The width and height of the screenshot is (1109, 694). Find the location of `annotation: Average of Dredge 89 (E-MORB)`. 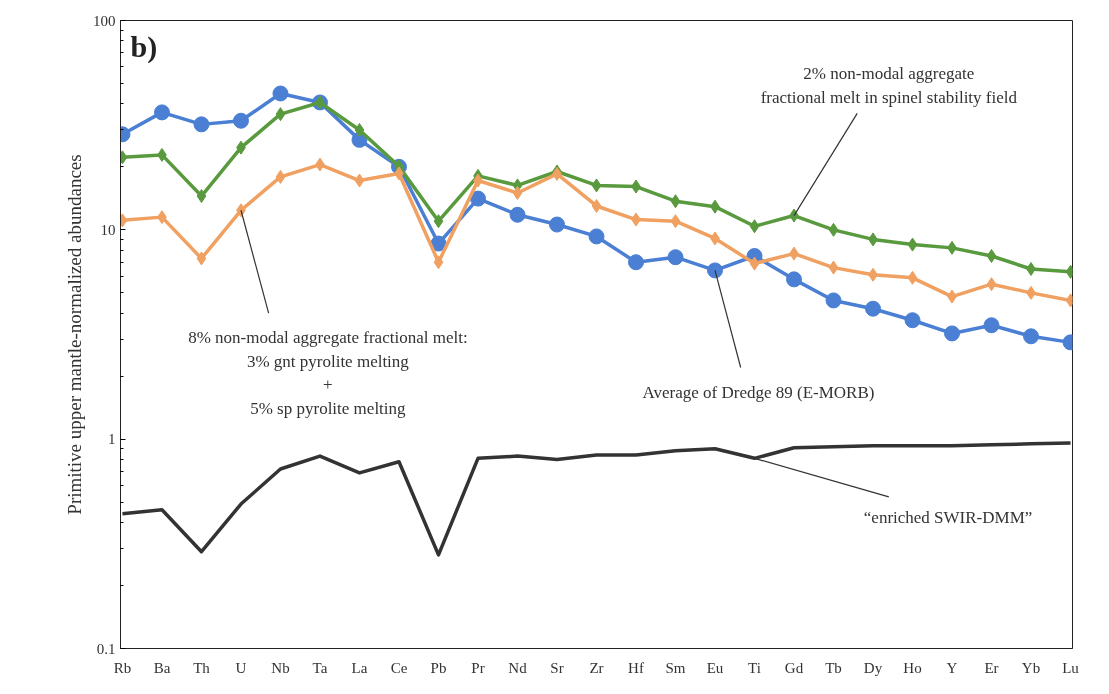

annotation: Average of Dredge 89 (E-MORB) is located at coordinates (758, 393).